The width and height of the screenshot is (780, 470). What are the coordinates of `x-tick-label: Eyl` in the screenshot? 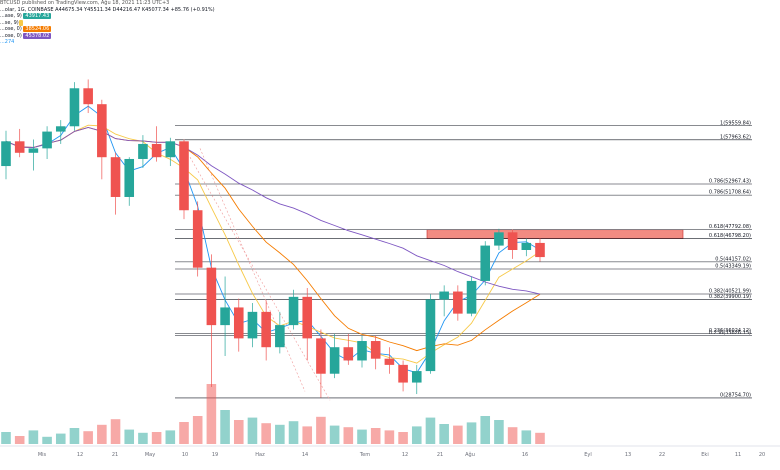 It's located at (588, 455).